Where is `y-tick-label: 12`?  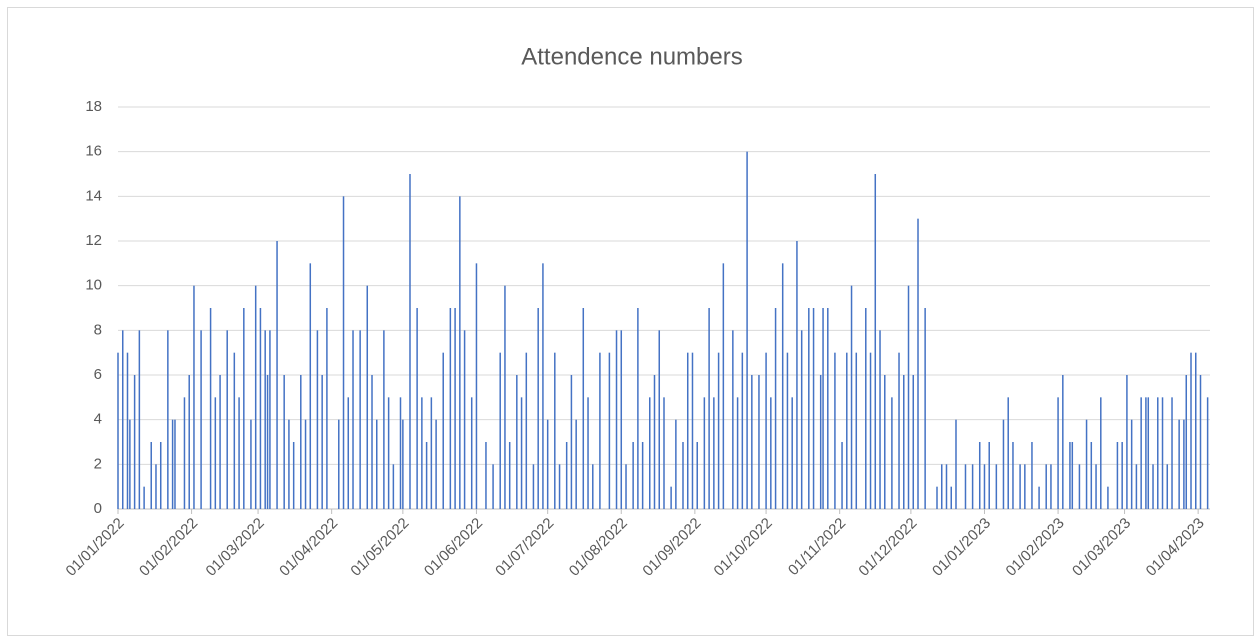 y-tick-label: 12 is located at coordinates (93, 240).